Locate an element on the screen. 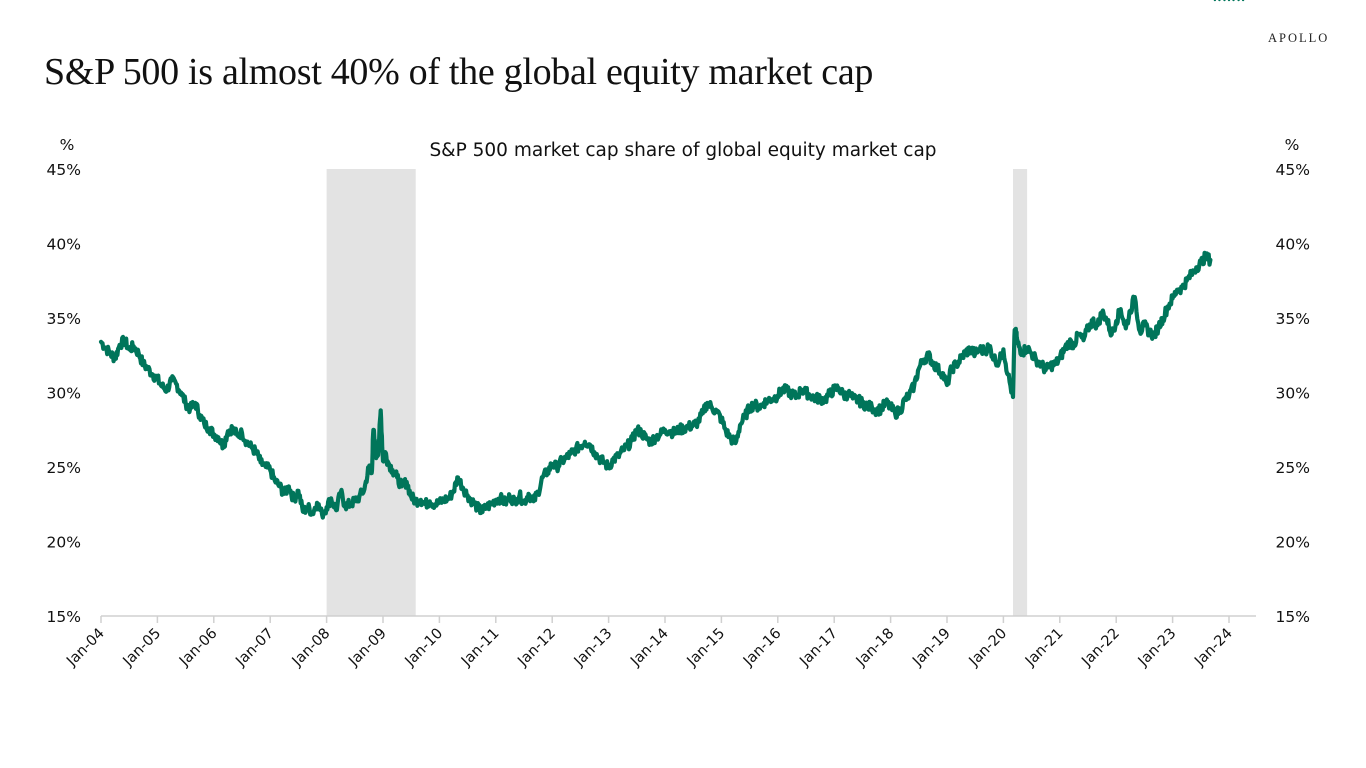 This screenshot has width=1366, height=768. x-tick-label: Jan-23 is located at coordinates (1157, 648).